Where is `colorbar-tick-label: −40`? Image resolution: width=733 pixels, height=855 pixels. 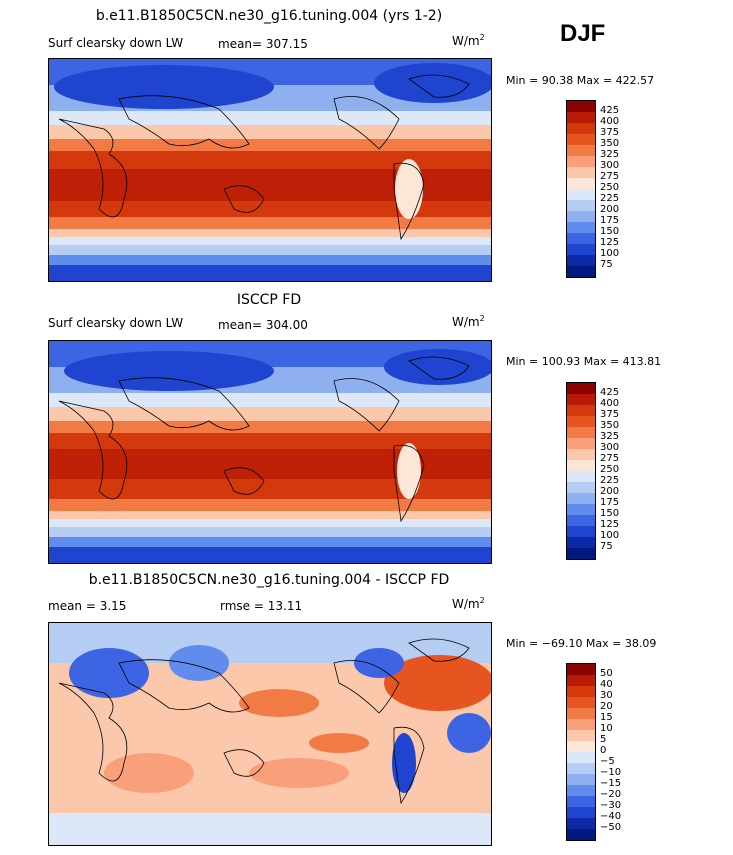 colorbar-tick-label: −40 is located at coordinates (611, 816).